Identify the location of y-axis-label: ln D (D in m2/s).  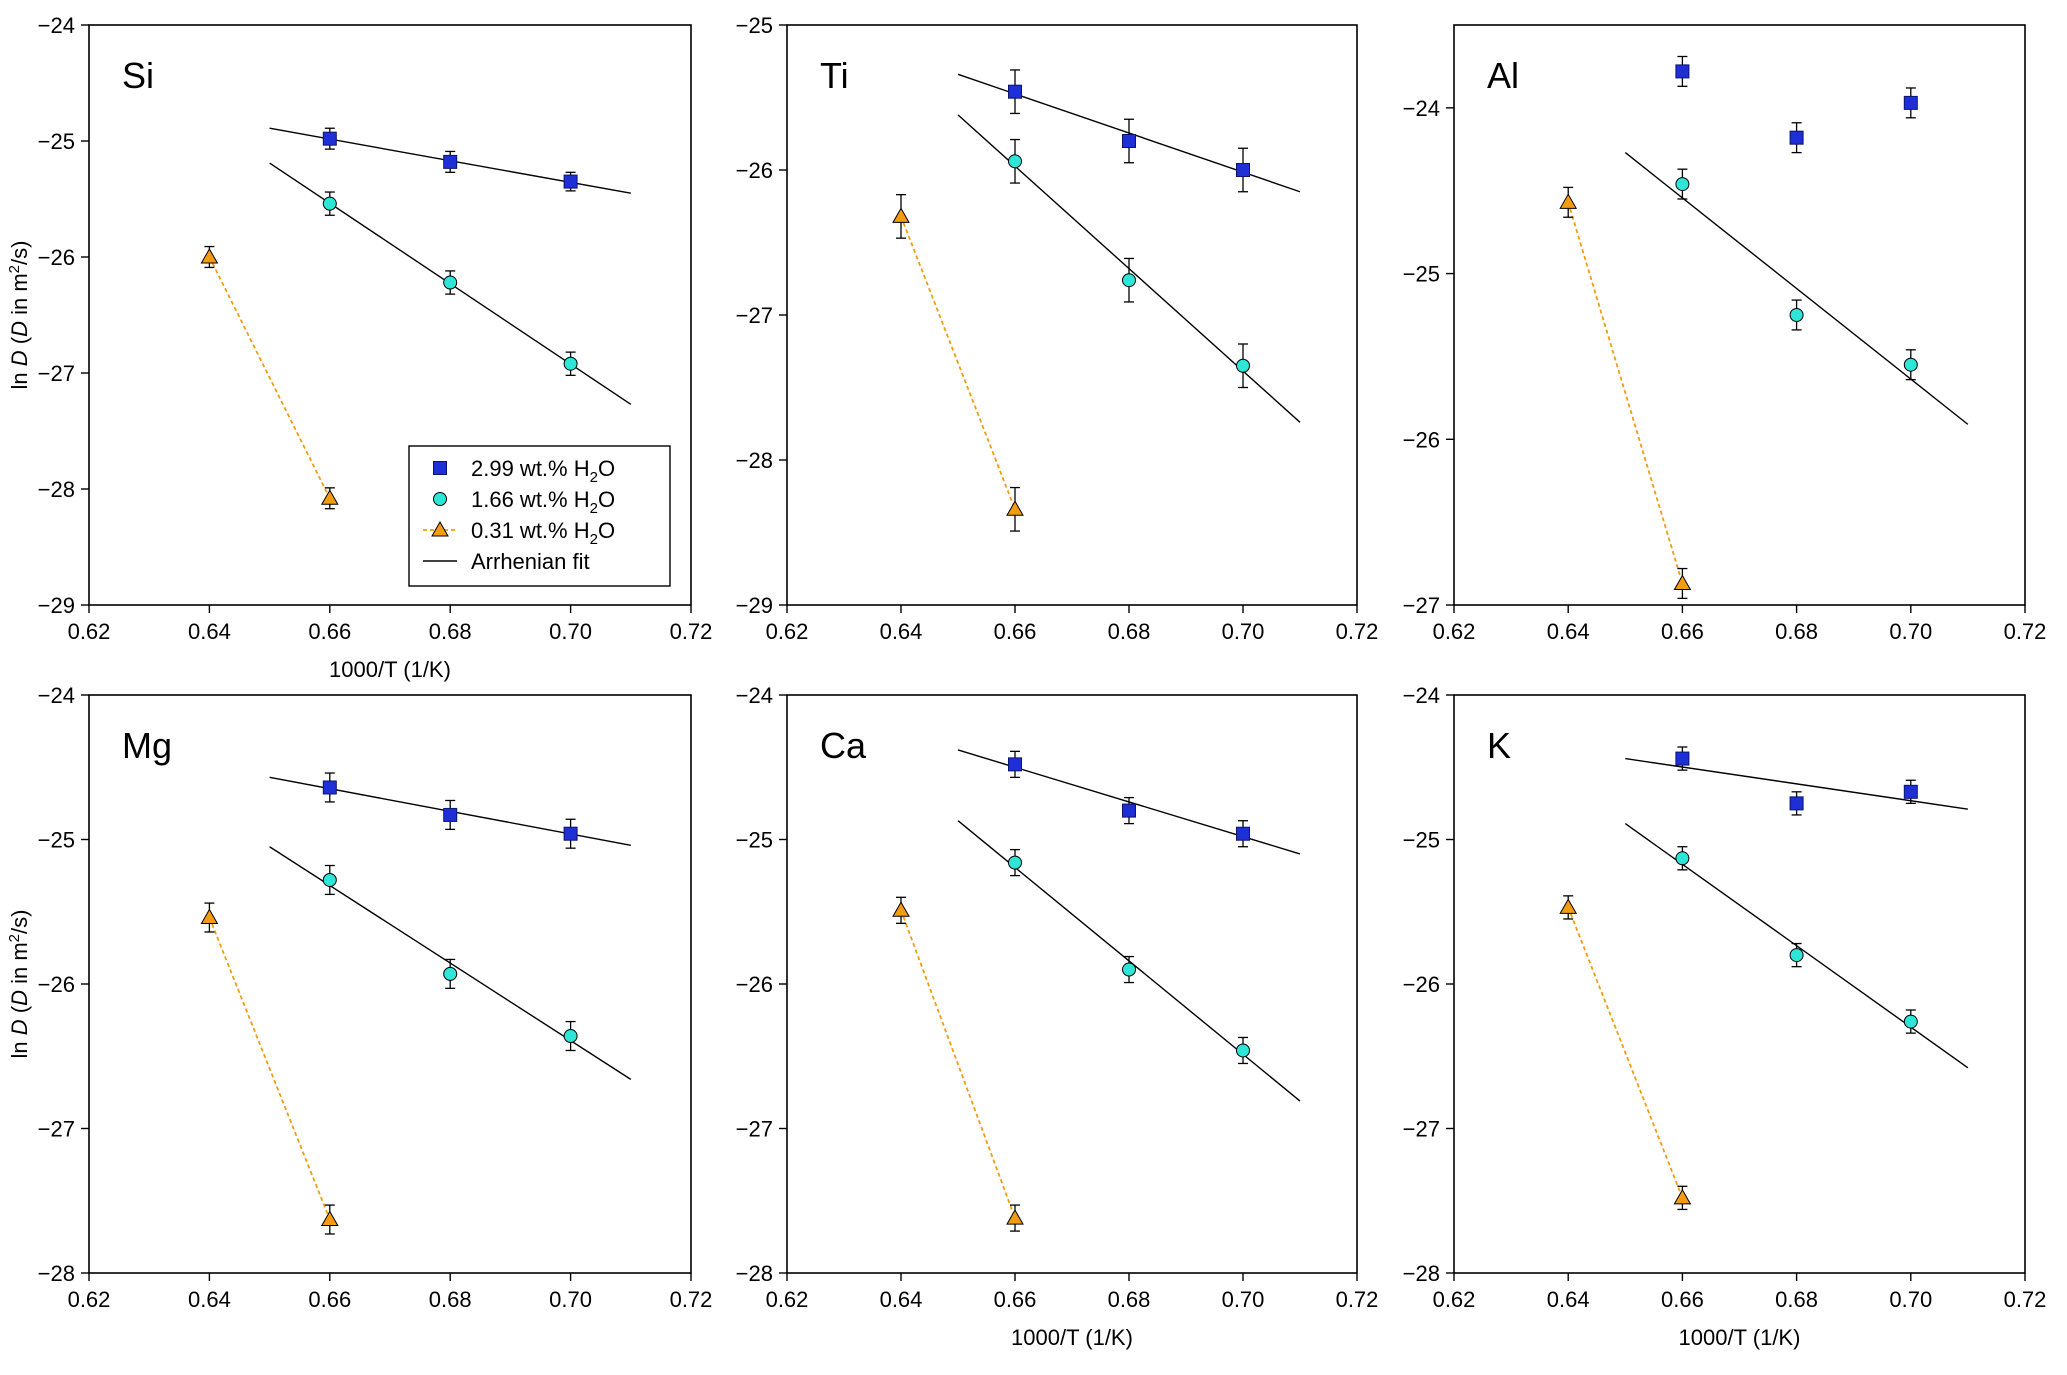
(19, 984).